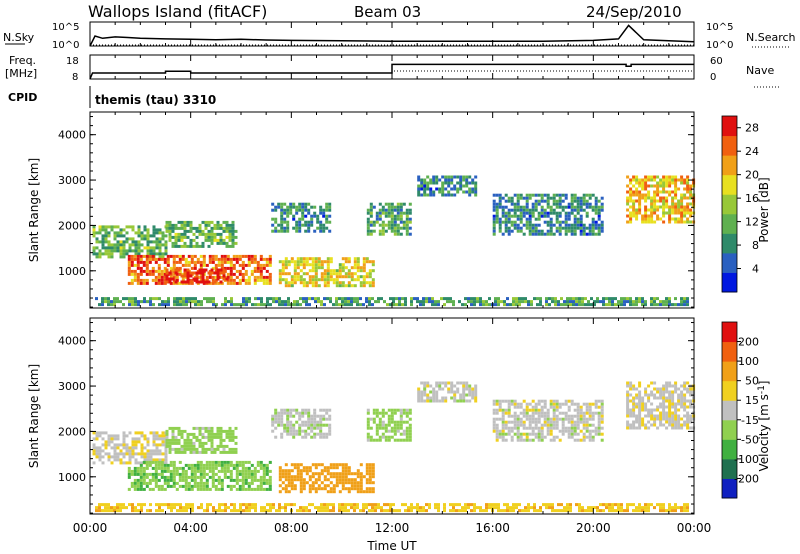 The height and width of the screenshot is (554, 800). Describe the element at coordinates (752, 128) in the screenshot. I see `colorbar-tick-label: 28` at that location.